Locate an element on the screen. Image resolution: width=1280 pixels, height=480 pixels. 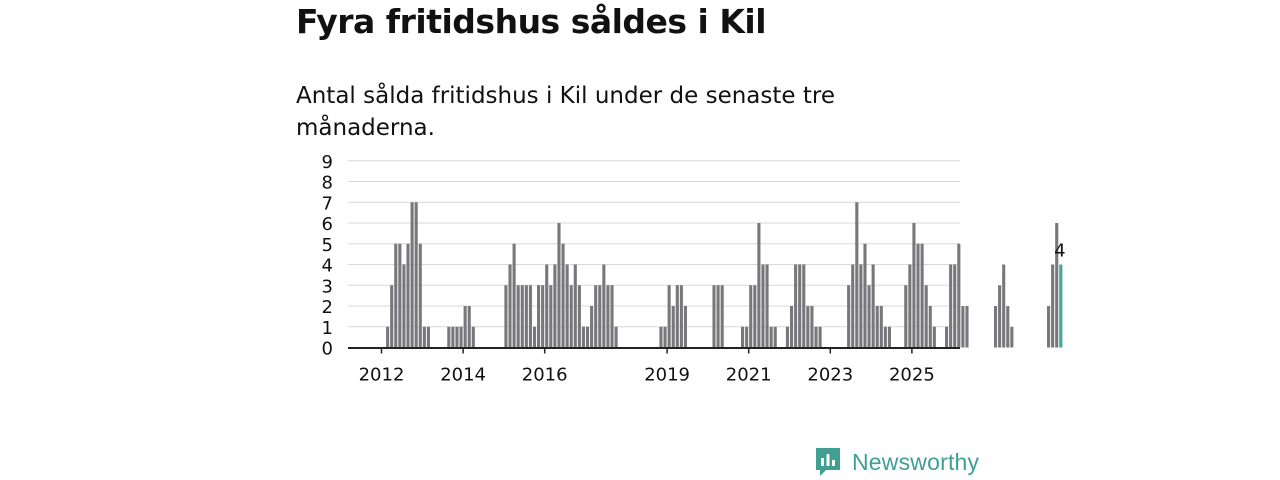
y-tick-label: 0 is located at coordinates (327, 349).